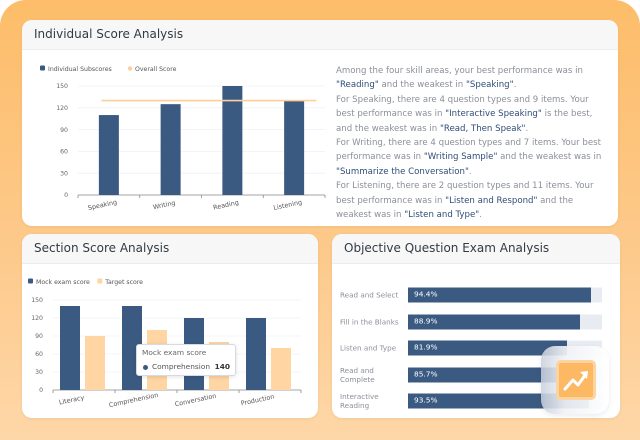 This screenshot has height=440, width=640. I want to click on objective-value: 85.7%, so click(426, 374).